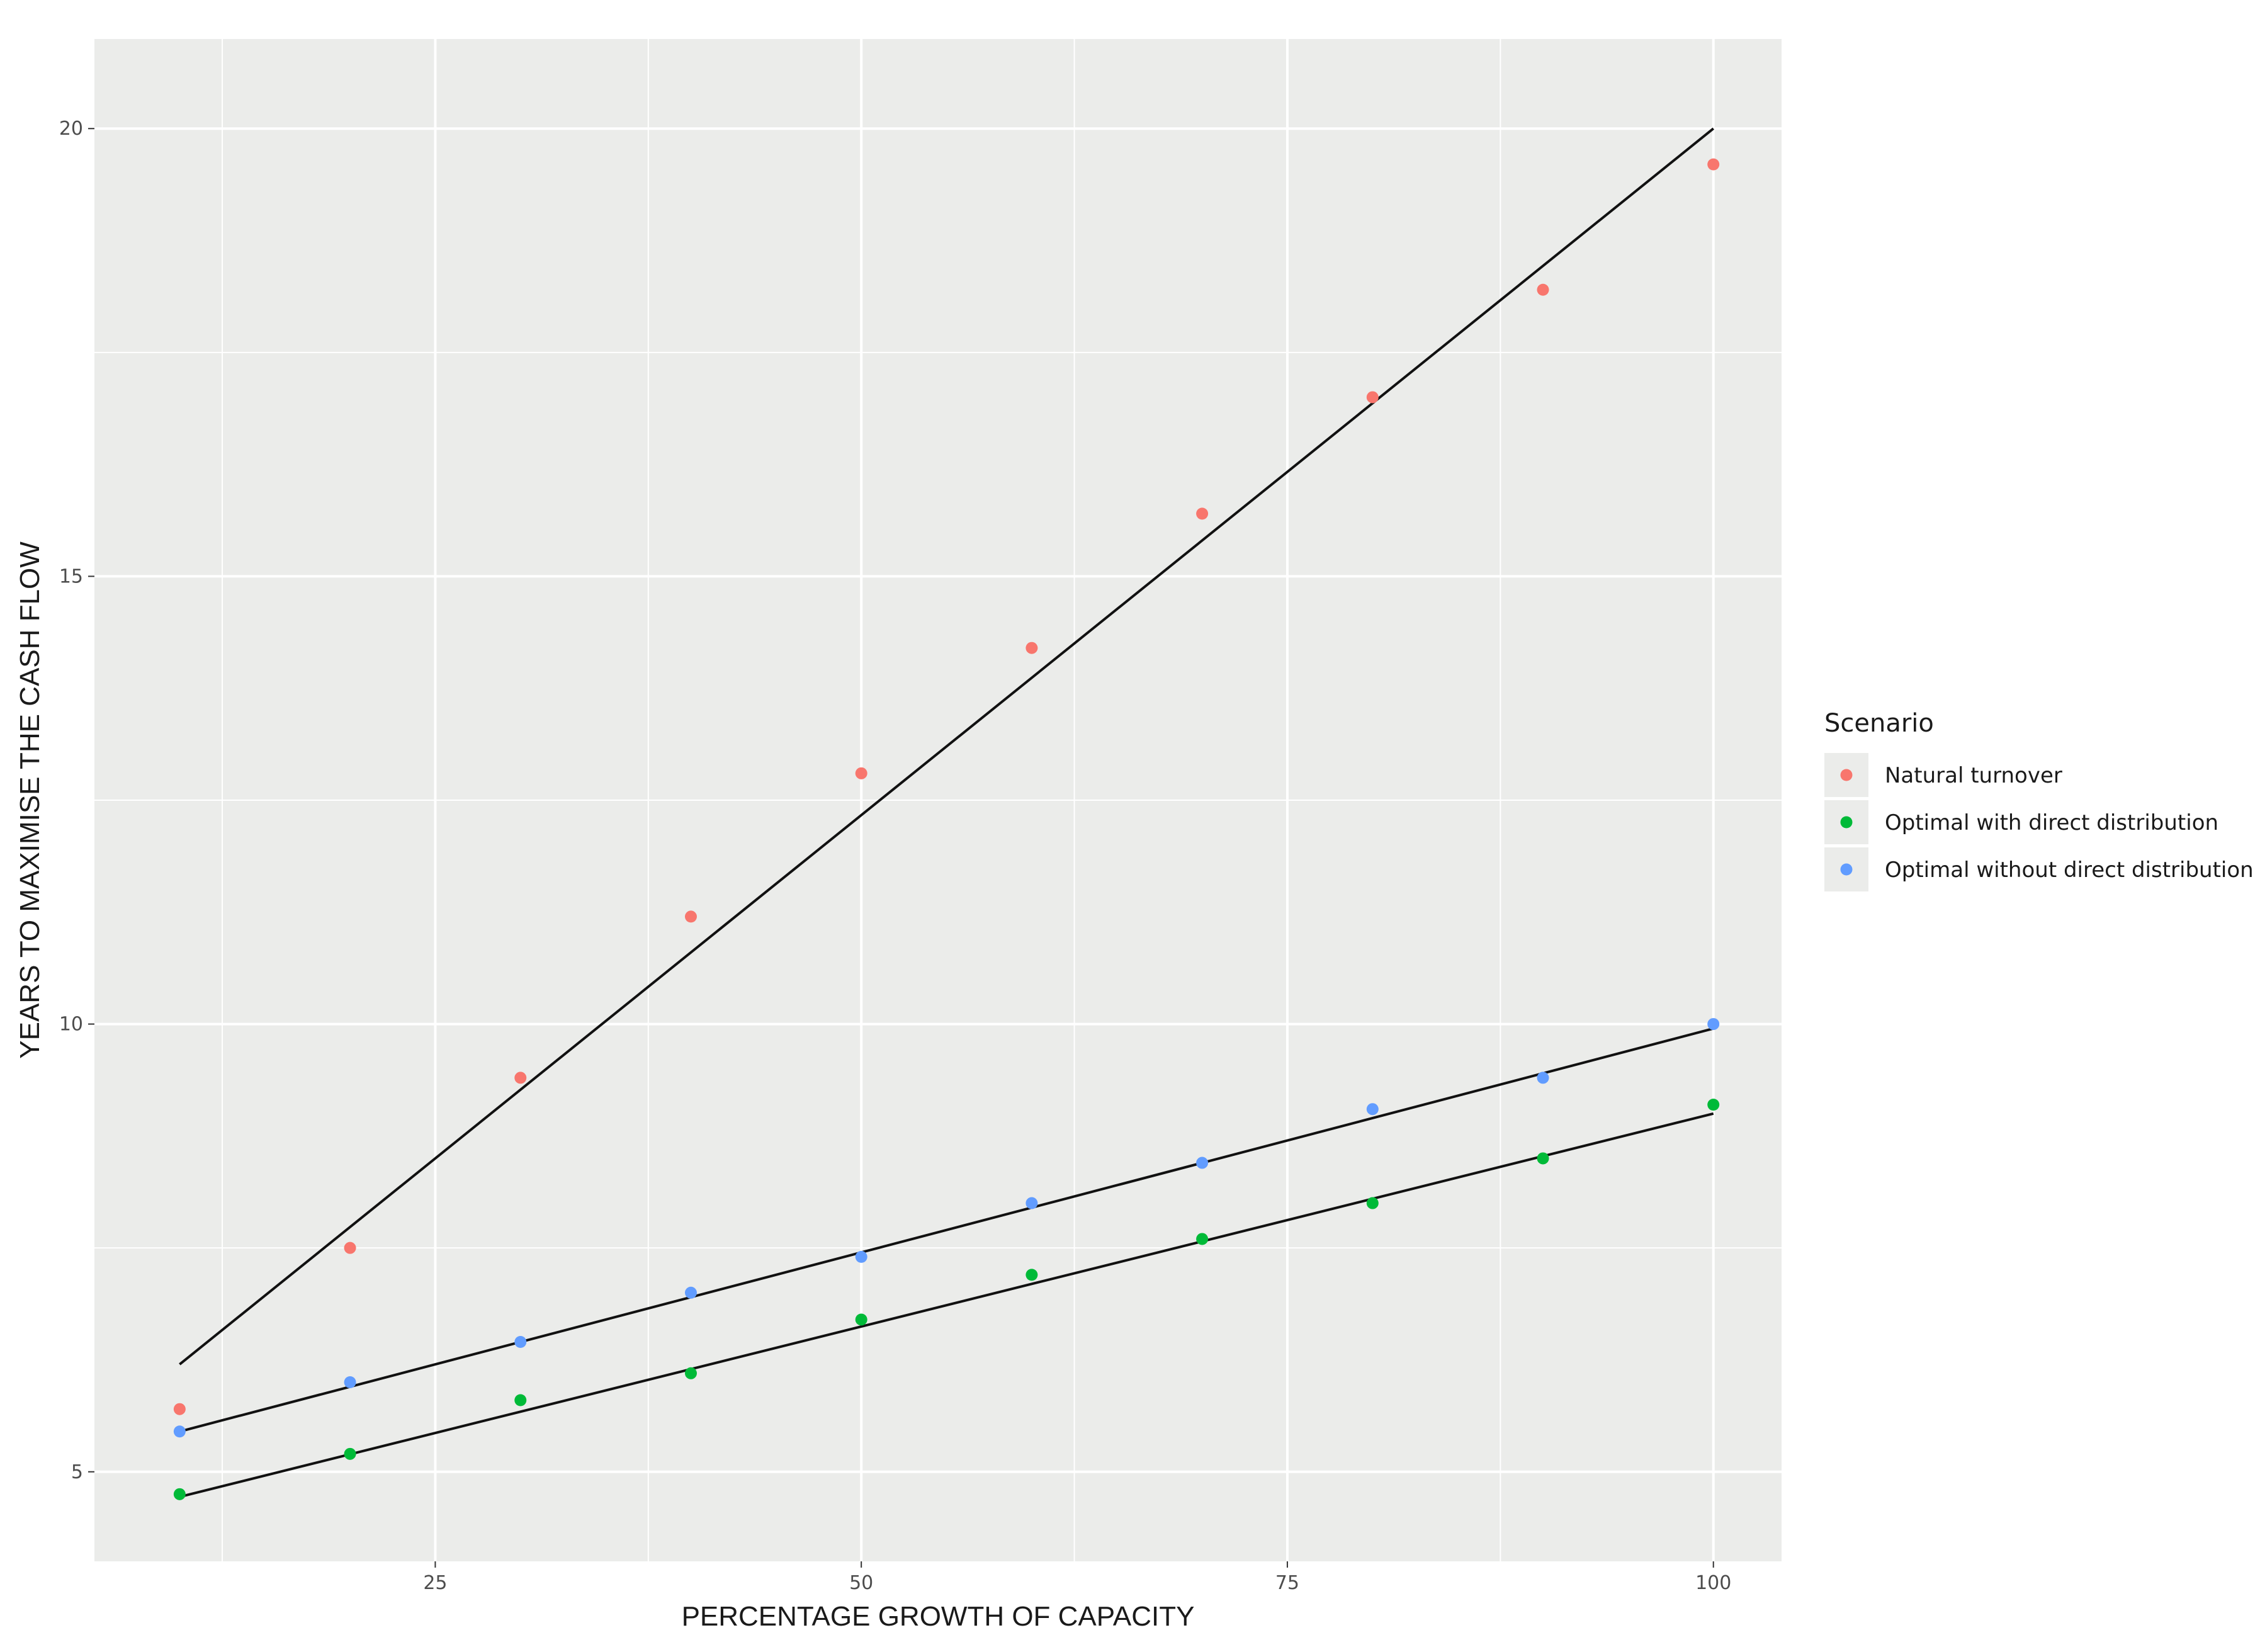 This screenshot has width=2260, height=1652. Describe the element at coordinates (1713, 1583) in the screenshot. I see `x-tick-label: 100` at that location.